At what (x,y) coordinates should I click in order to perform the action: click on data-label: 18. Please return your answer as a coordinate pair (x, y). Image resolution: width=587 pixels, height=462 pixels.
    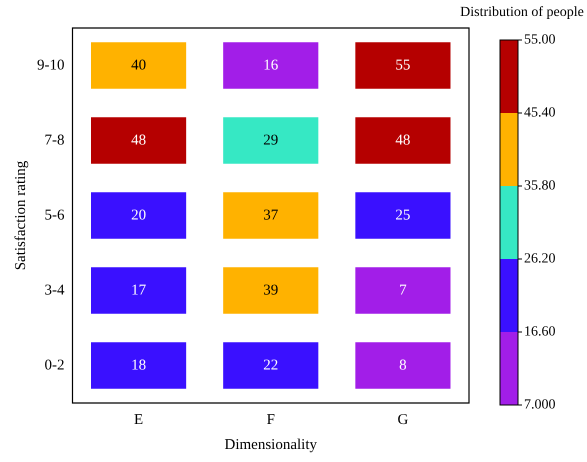
    Looking at the image, I should click on (138, 365).